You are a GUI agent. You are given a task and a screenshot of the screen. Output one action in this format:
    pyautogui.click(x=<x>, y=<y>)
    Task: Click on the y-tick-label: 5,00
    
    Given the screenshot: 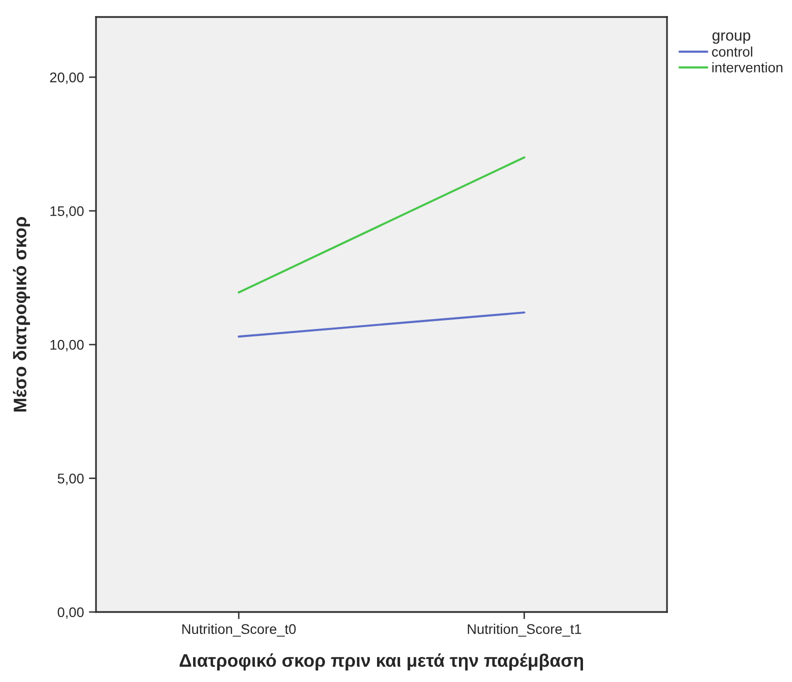 What is the action you would take?
    pyautogui.click(x=71, y=480)
    